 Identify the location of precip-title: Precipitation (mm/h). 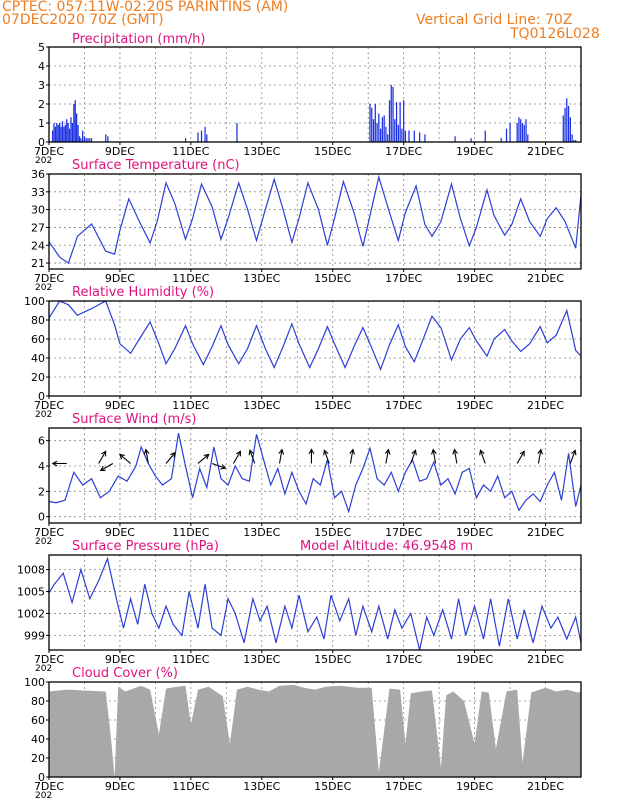
(138, 39).